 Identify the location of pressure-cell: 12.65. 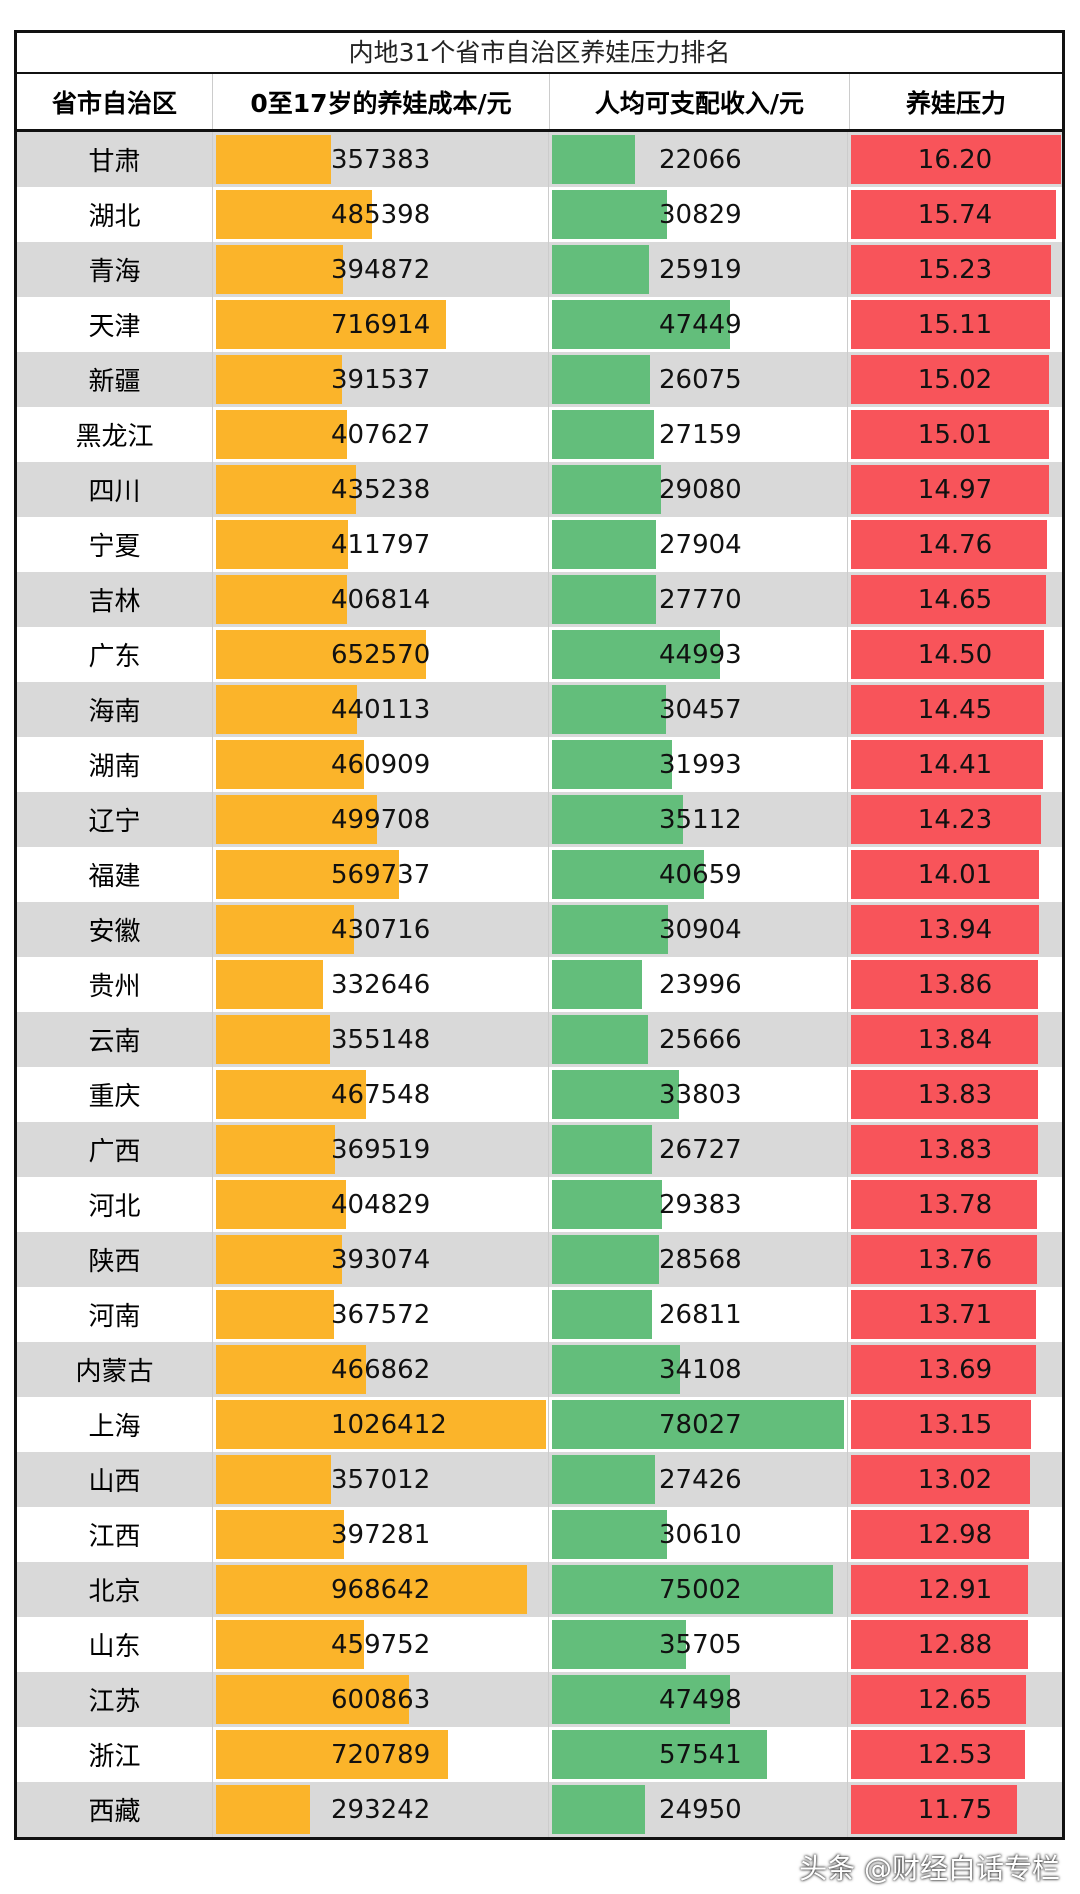
(954, 1699).